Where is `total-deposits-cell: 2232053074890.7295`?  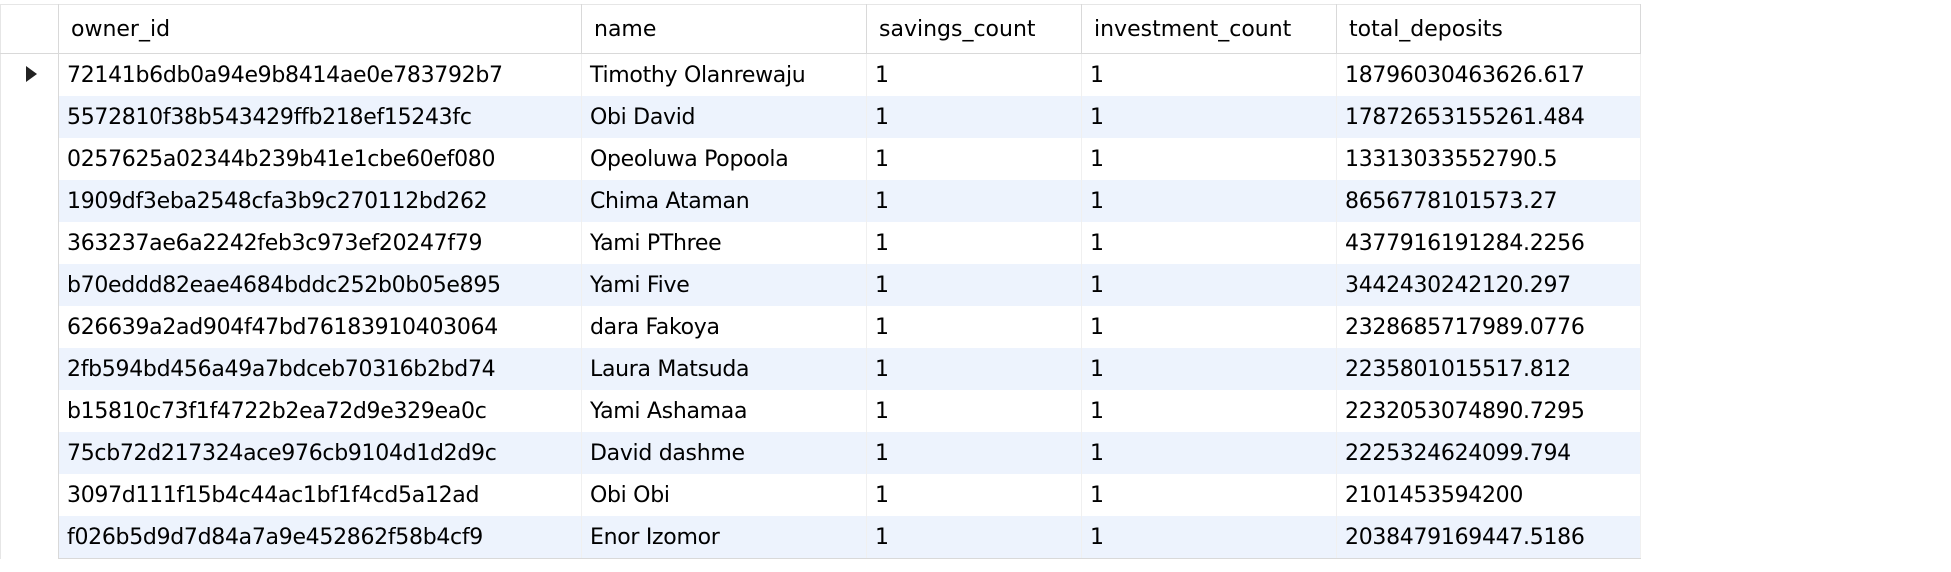 total-deposits-cell: 2232053074890.7295 is located at coordinates (1488, 411).